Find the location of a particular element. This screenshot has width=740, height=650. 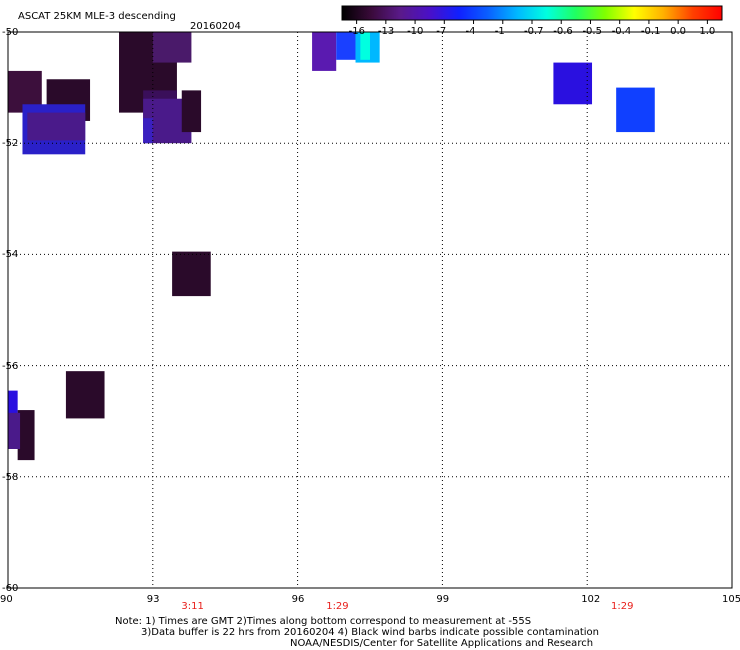

date-label: 20160204 is located at coordinates (215, 26).